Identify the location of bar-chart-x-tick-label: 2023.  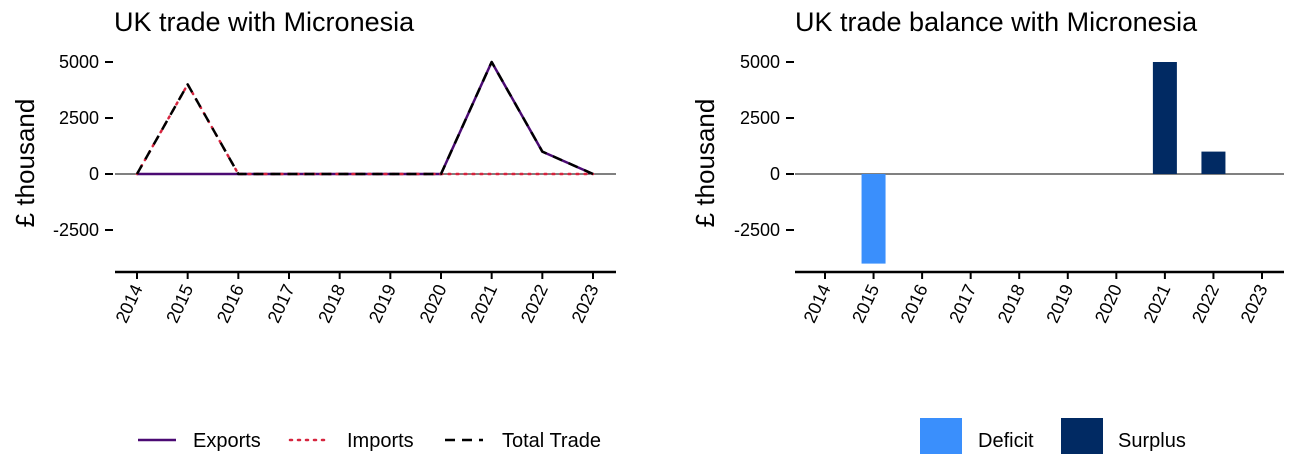
(1254, 303).